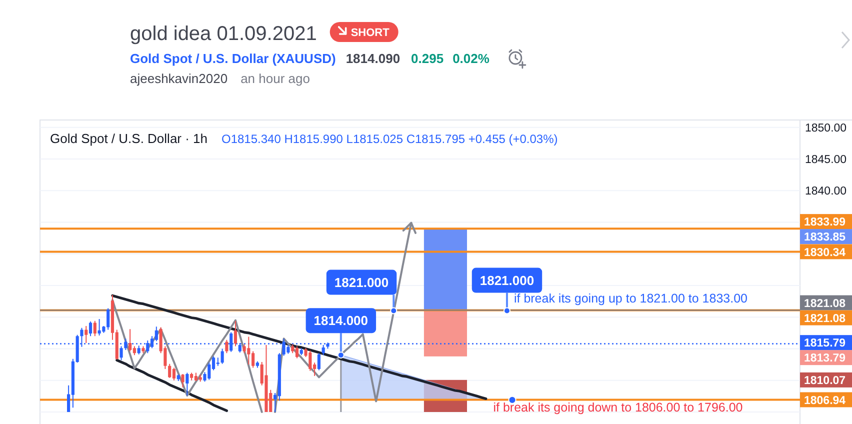 Image resolution: width=852 pixels, height=424 pixels. I want to click on ref-line-label: 1833.99, so click(825, 222).